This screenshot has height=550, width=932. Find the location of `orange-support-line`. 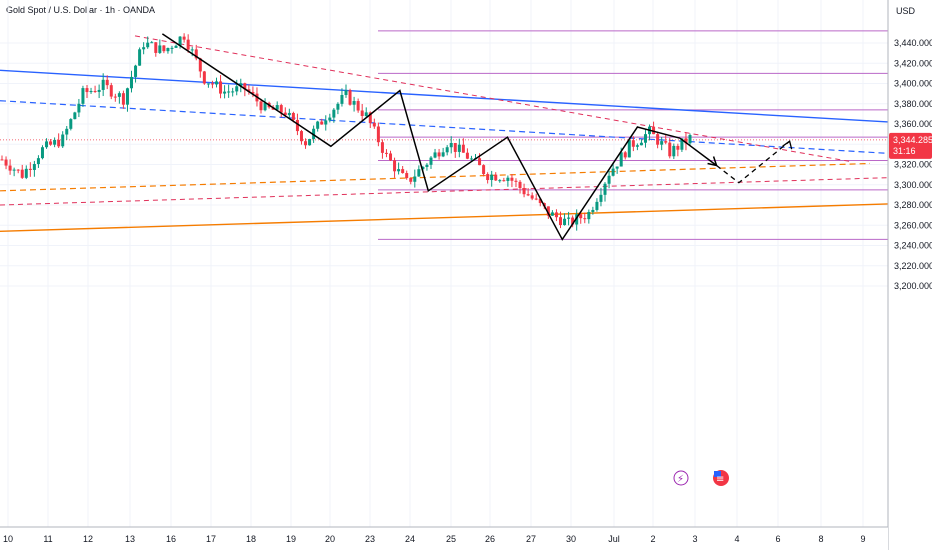

orange-support-line is located at coordinates (444, 218).